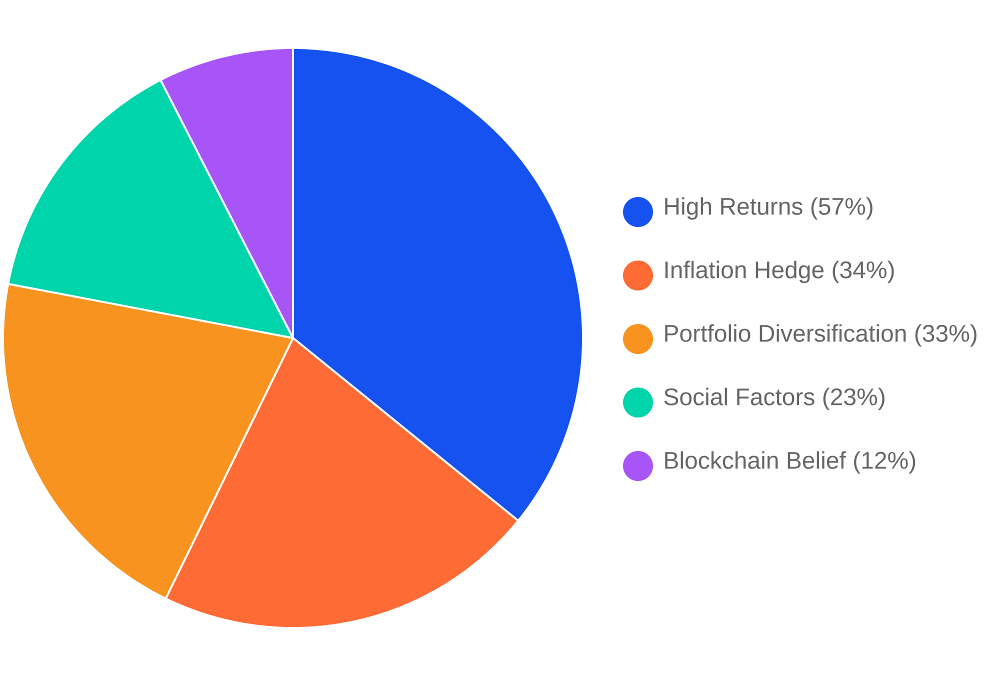 This screenshot has height=682, width=1000. What do you see at coordinates (779, 272) in the screenshot?
I see `legend-label: Inflation Hedge (34%)` at bounding box center [779, 272].